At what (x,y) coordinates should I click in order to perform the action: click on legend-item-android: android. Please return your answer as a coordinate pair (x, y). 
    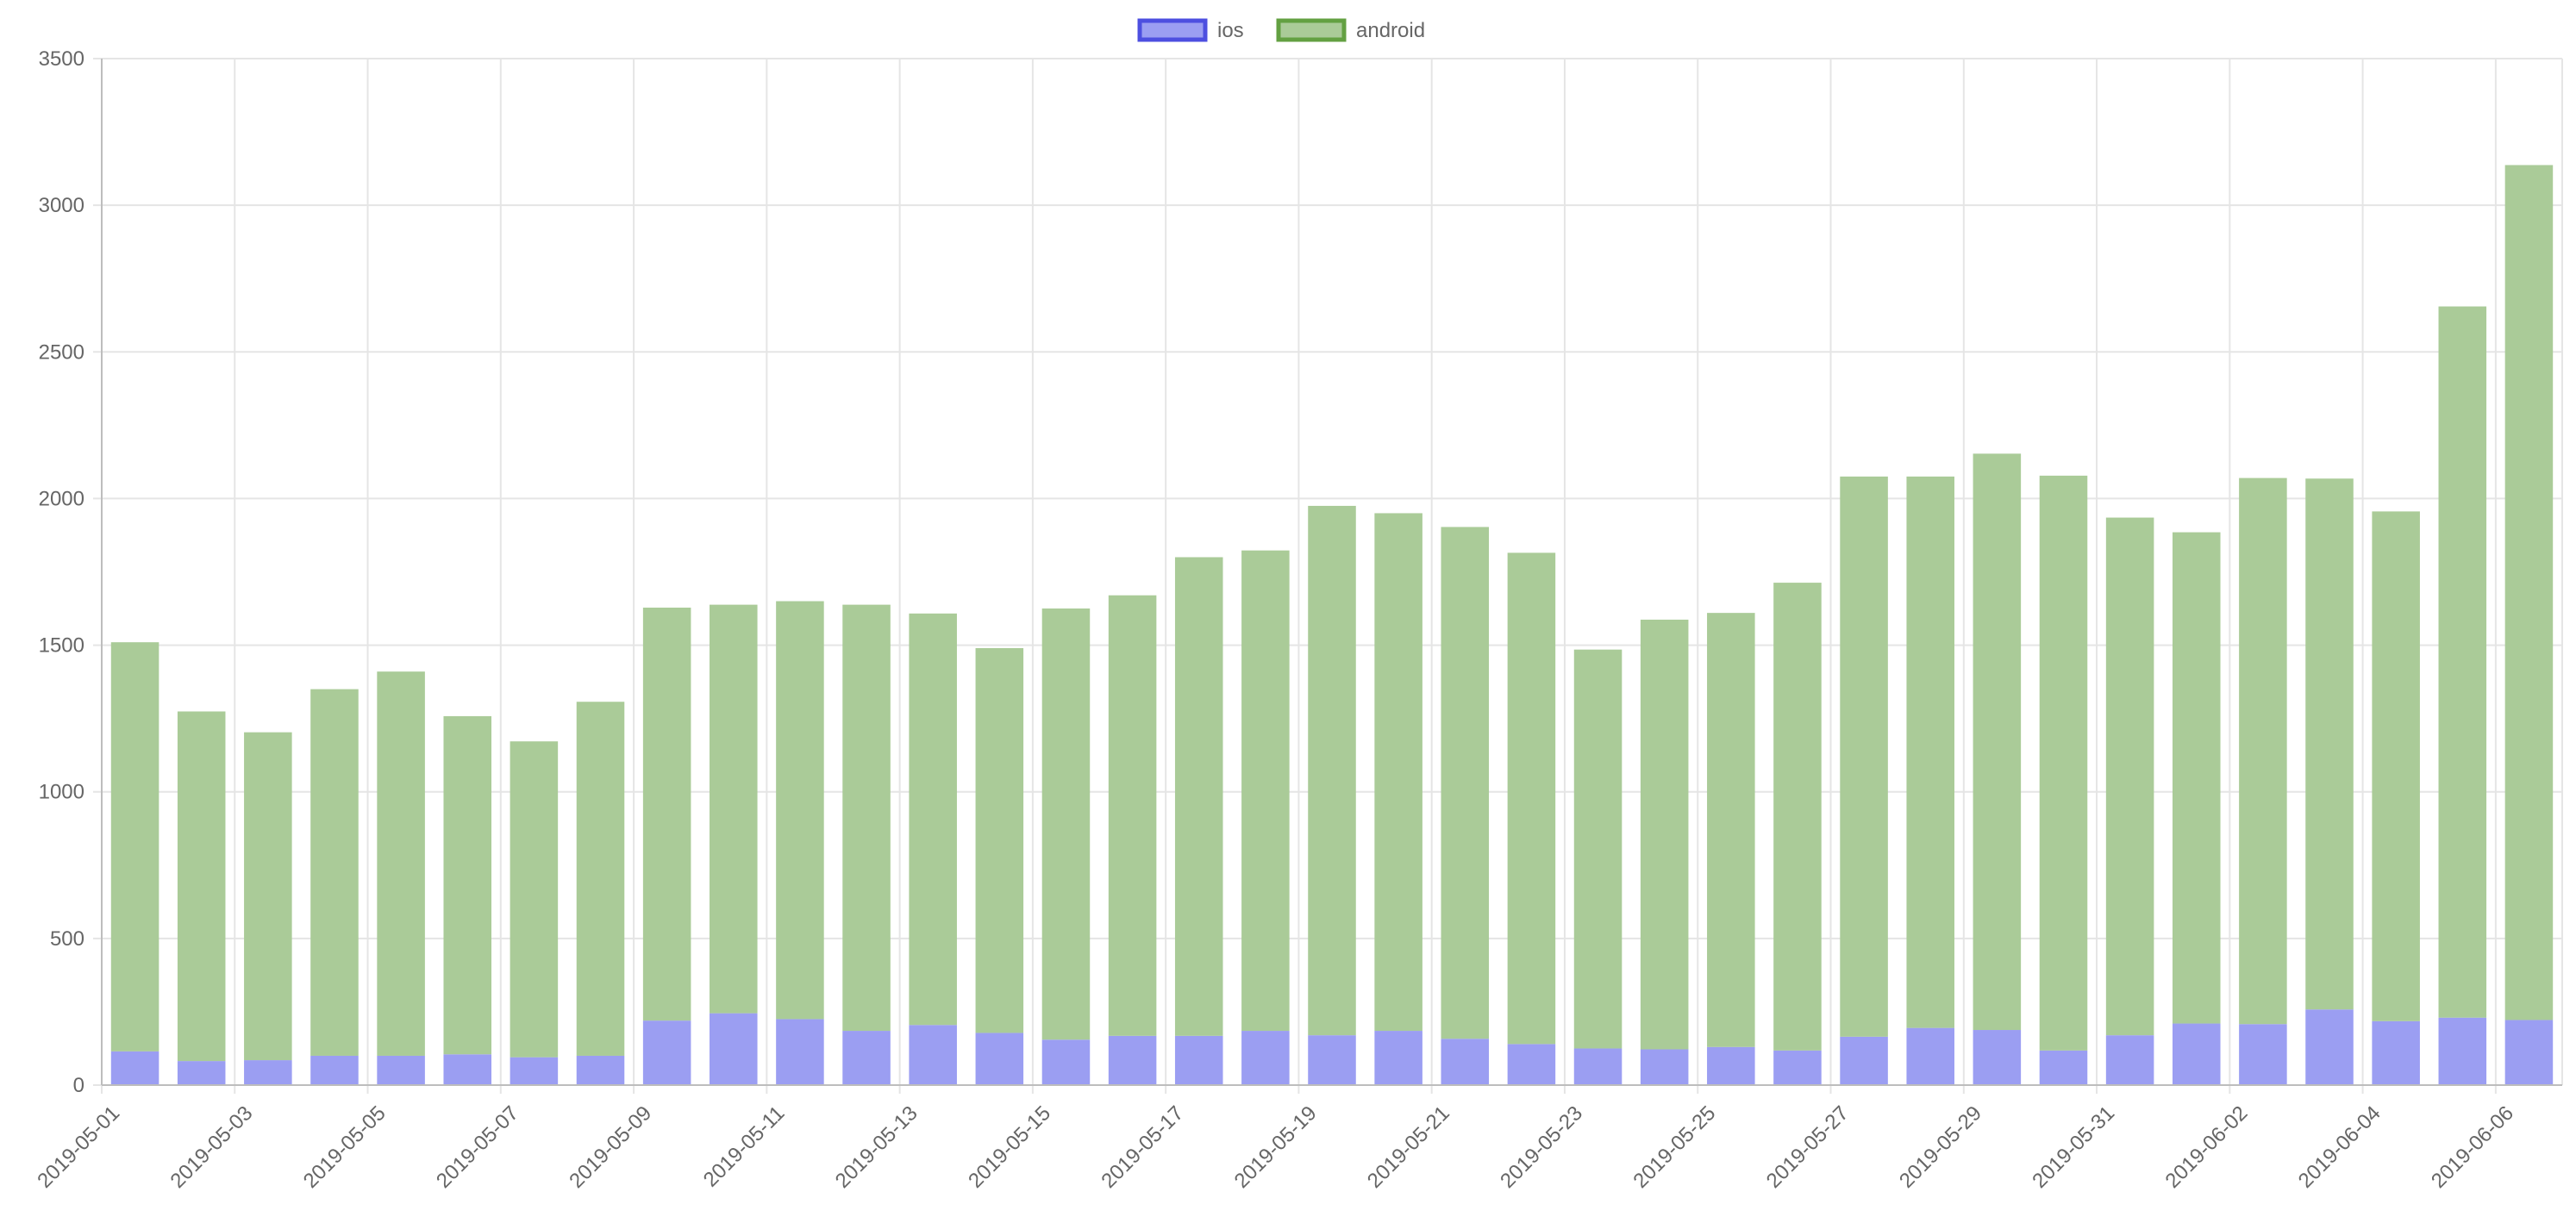
    Looking at the image, I should click on (1351, 30).